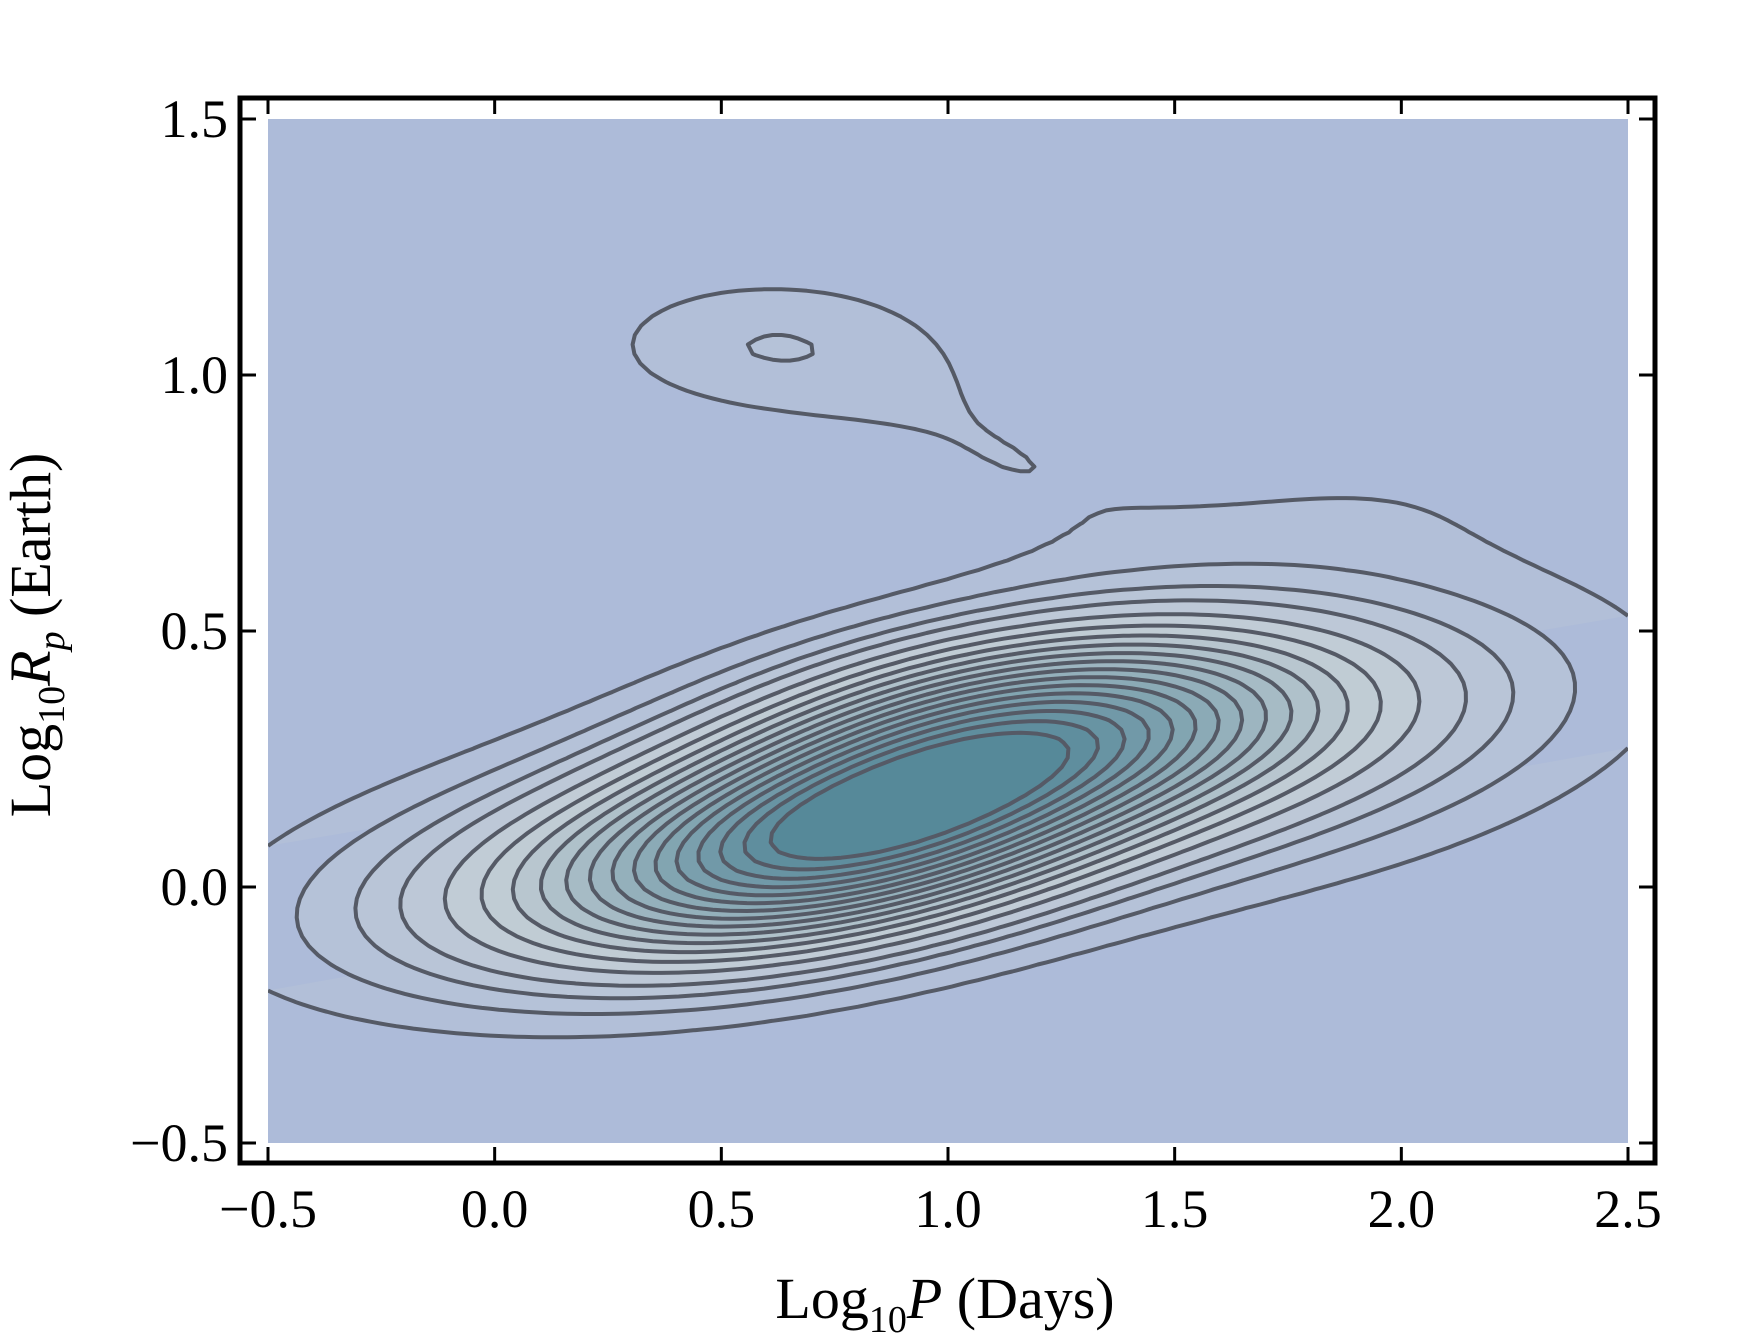 This screenshot has width=1750, height=1335. What do you see at coordinates (495, 1209) in the screenshot?
I see `x-tick-label: 0.0` at bounding box center [495, 1209].